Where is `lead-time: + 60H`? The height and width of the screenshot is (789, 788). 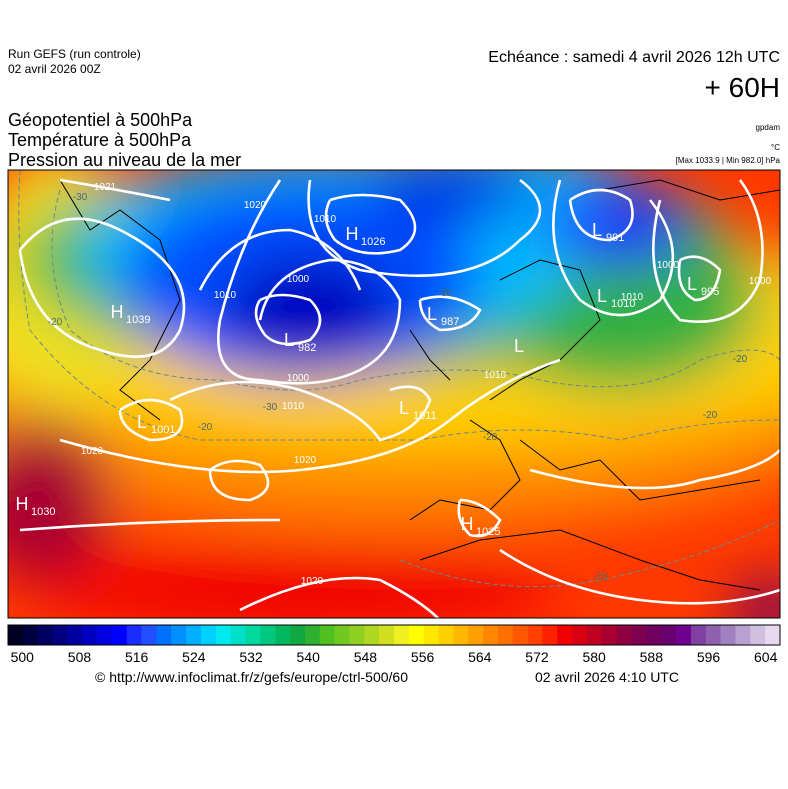
lead-time: + 60H is located at coordinates (743, 87).